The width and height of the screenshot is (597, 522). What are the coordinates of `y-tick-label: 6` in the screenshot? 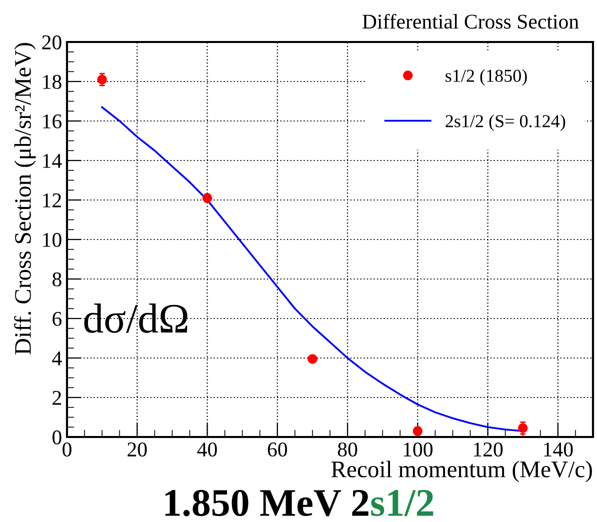 It's located at (57, 319).